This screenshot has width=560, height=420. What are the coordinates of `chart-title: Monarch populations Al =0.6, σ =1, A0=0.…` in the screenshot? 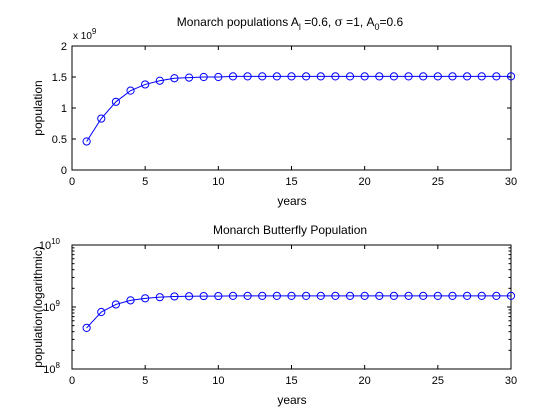 It's located at (290, 23).